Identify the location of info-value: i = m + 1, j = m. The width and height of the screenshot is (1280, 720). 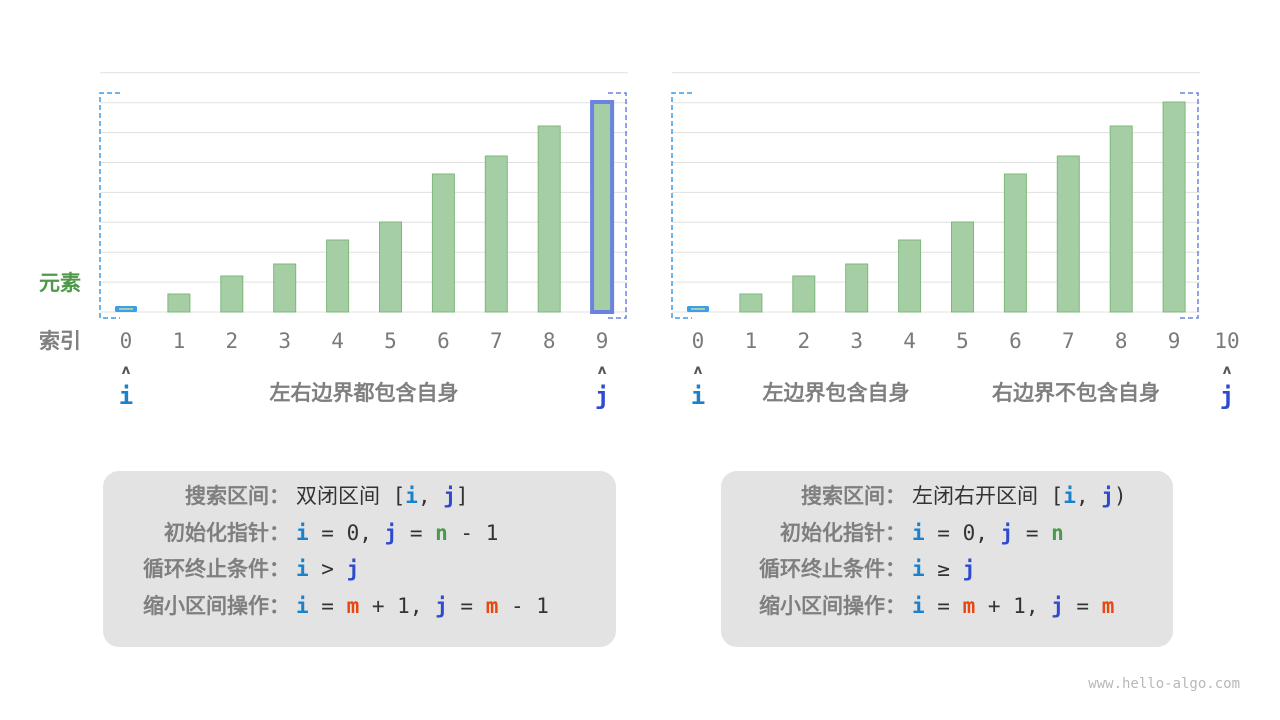
(1013, 606).